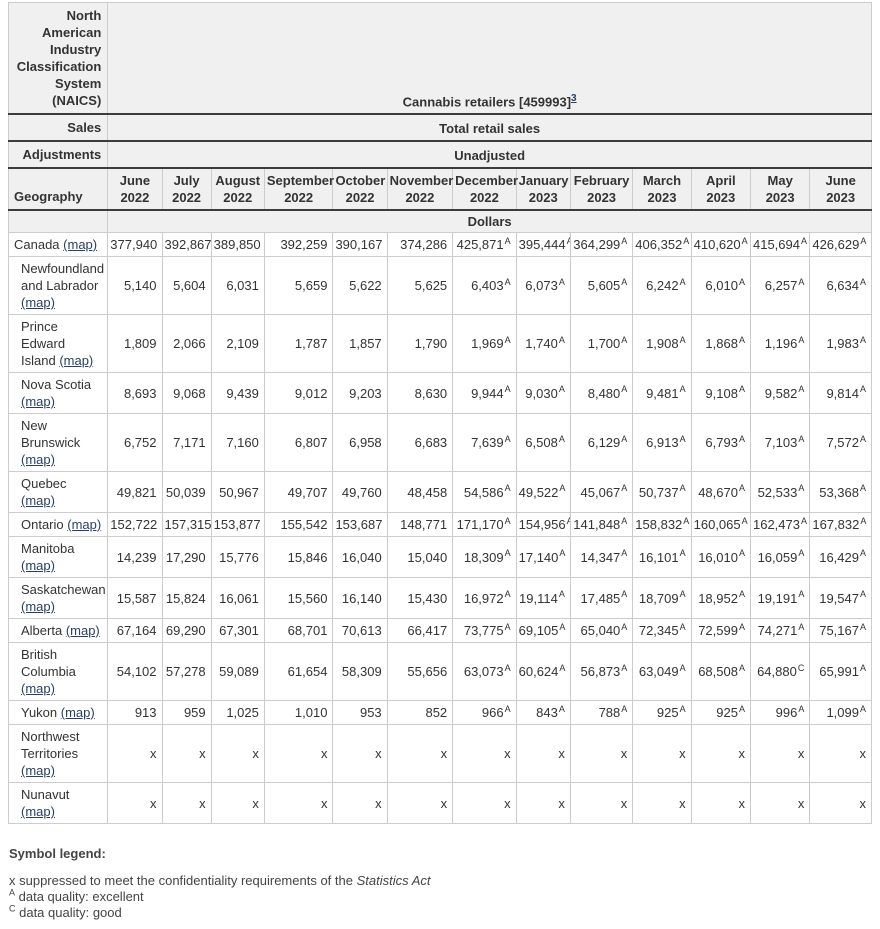 This screenshot has height=929, width=880. I want to click on value-cell: 66,417, so click(420, 630).